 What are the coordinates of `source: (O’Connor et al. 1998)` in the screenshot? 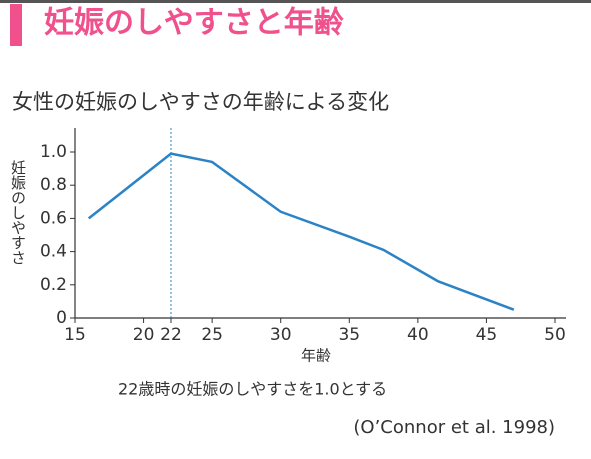 It's located at (454, 427).